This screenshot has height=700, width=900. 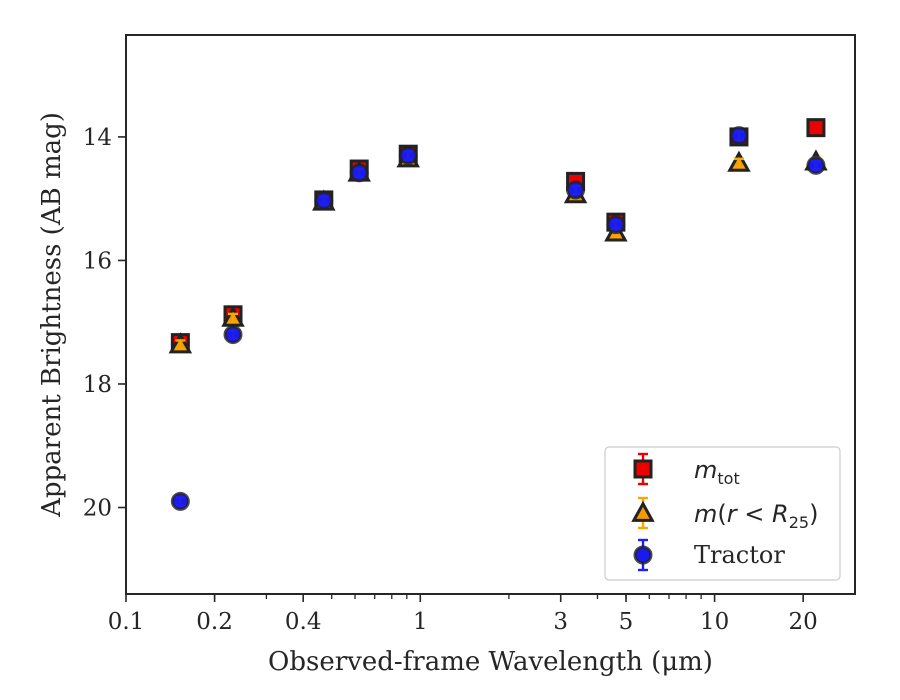 What do you see at coordinates (739, 555) in the screenshot?
I see `legend-label-tractor: Tractor` at bounding box center [739, 555].